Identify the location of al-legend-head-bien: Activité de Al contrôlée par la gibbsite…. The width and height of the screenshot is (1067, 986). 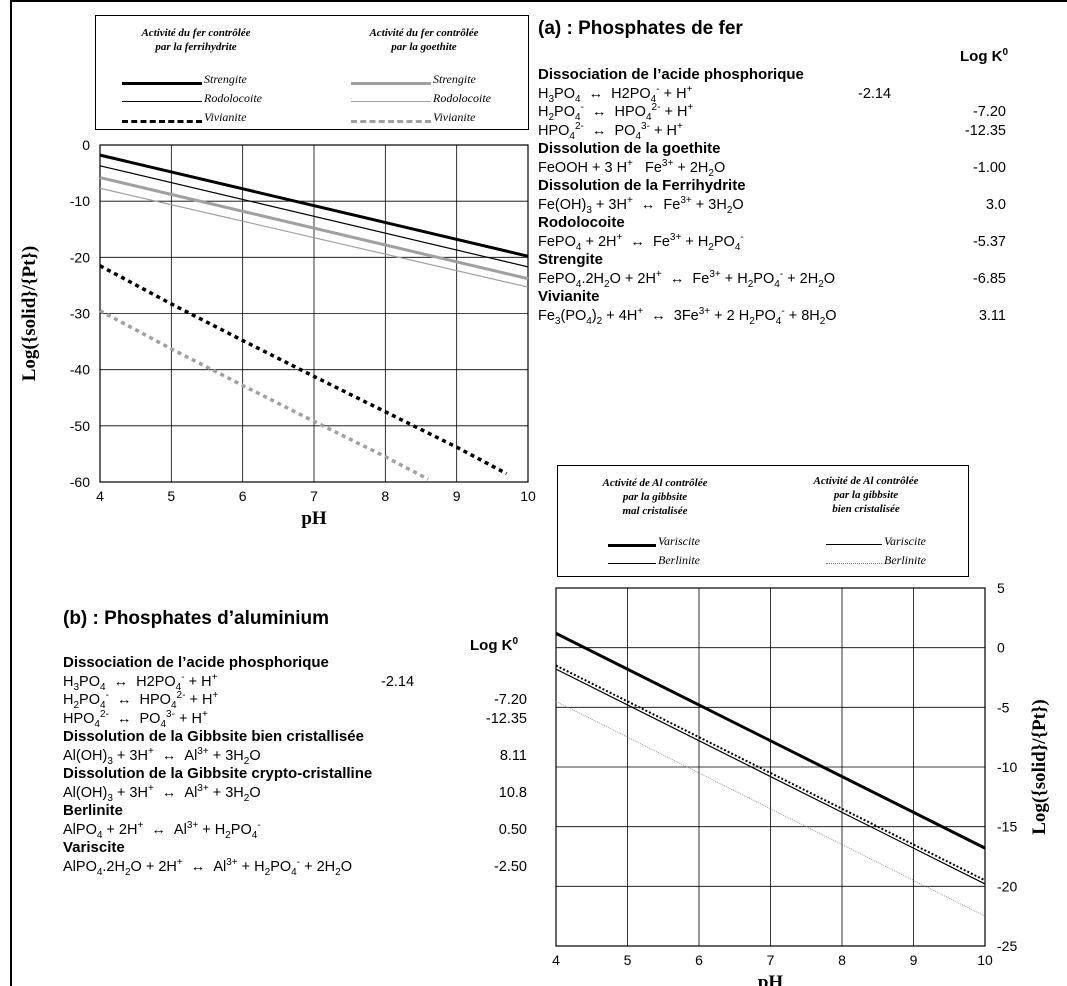
(866, 495).